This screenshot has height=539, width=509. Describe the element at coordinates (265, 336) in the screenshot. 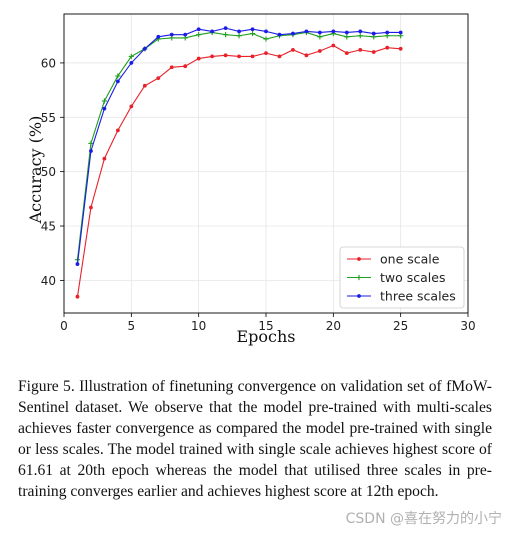

I see `x-axis-title: Epochs` at that location.